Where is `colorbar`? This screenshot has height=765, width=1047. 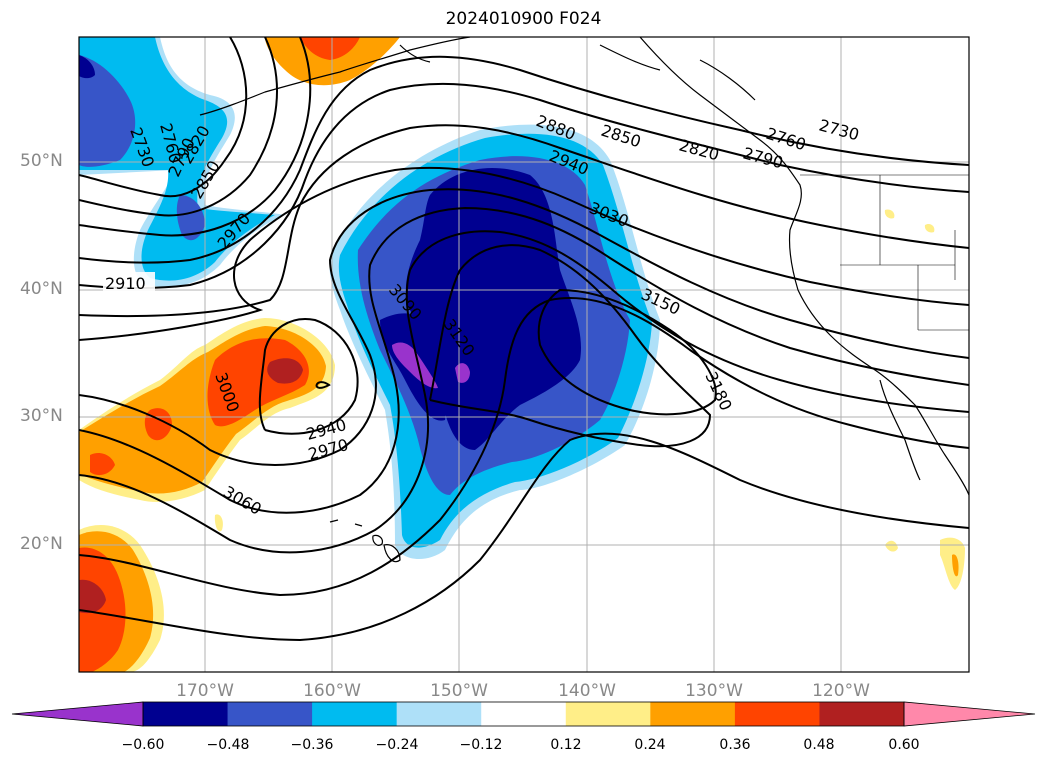
colorbar is located at coordinates (523, 714).